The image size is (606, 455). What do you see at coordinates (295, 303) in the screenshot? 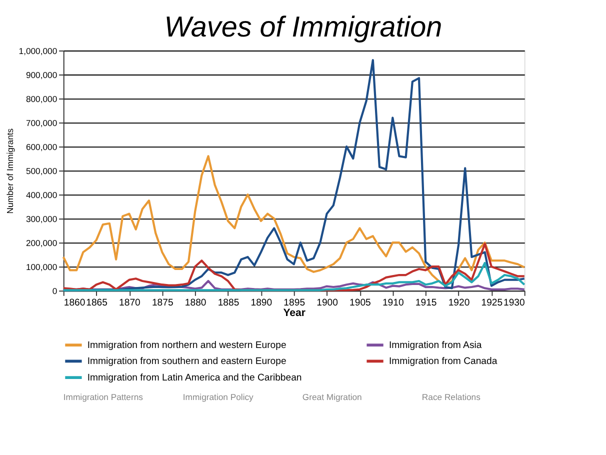
I see `x-tick-label: 1895` at bounding box center [295, 303].